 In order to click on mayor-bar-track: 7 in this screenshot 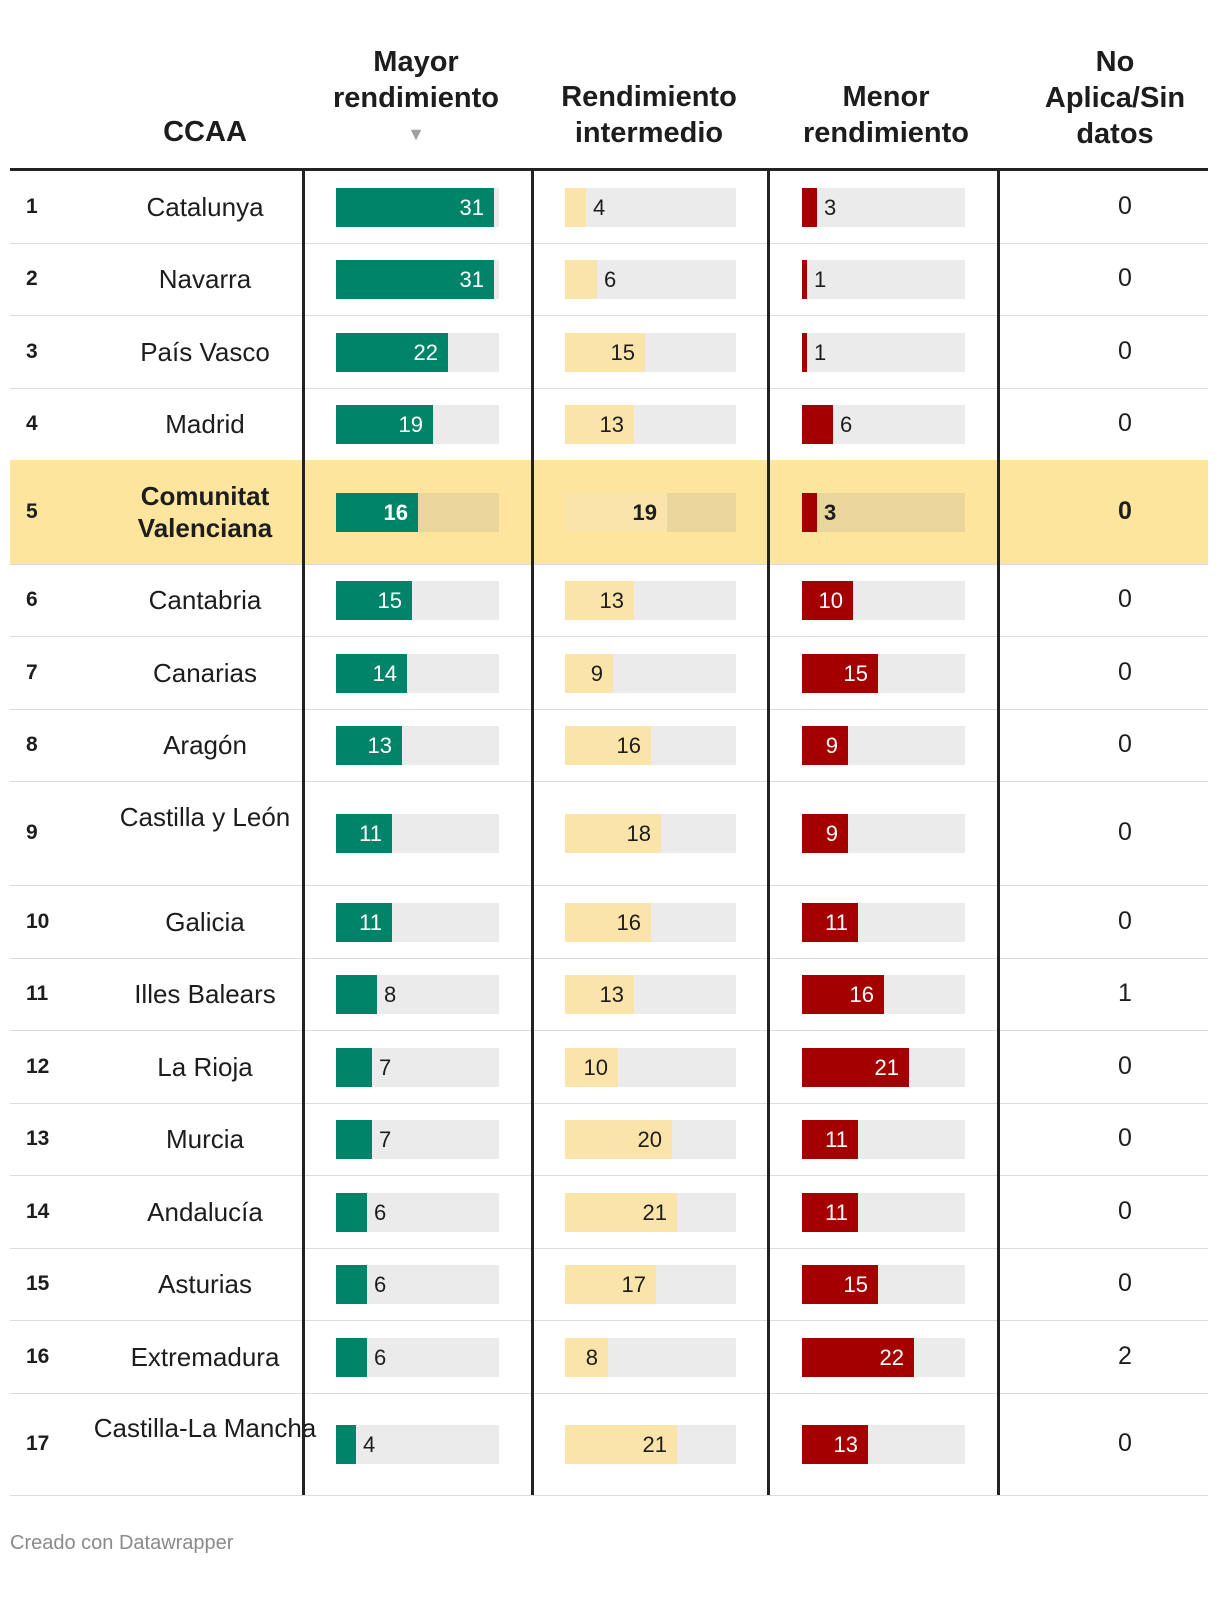, I will do `click(417, 1067)`.